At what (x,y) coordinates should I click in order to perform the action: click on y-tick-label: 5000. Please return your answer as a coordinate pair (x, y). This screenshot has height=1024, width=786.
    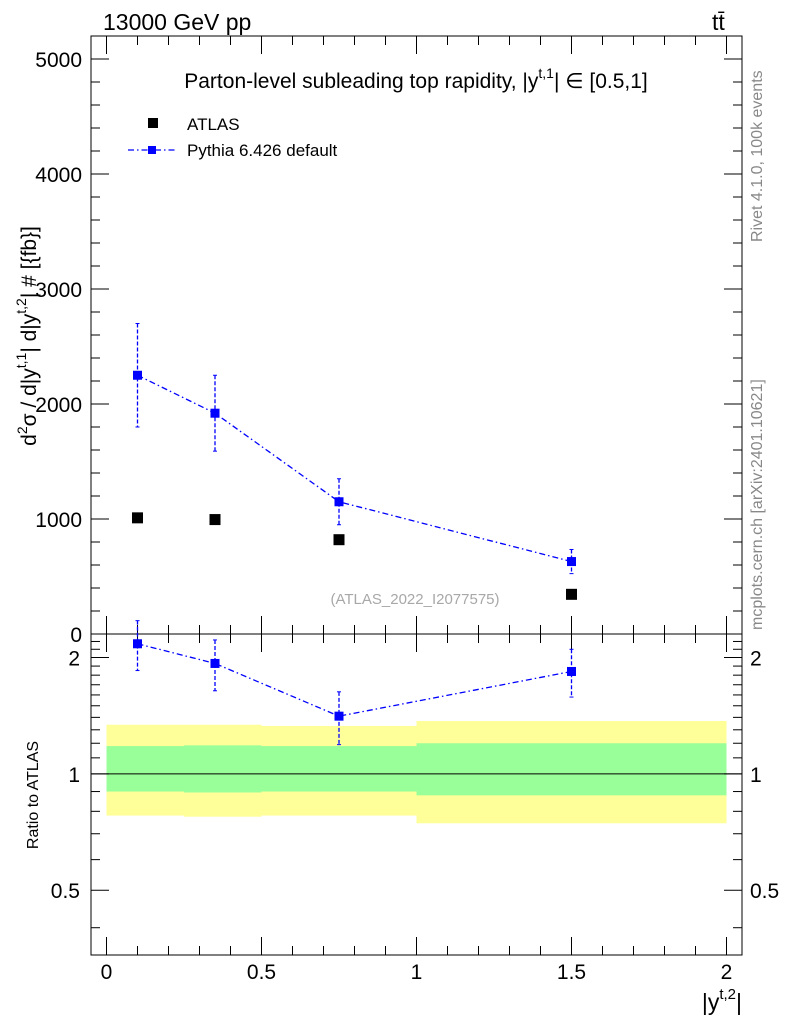
    Looking at the image, I should click on (58, 60).